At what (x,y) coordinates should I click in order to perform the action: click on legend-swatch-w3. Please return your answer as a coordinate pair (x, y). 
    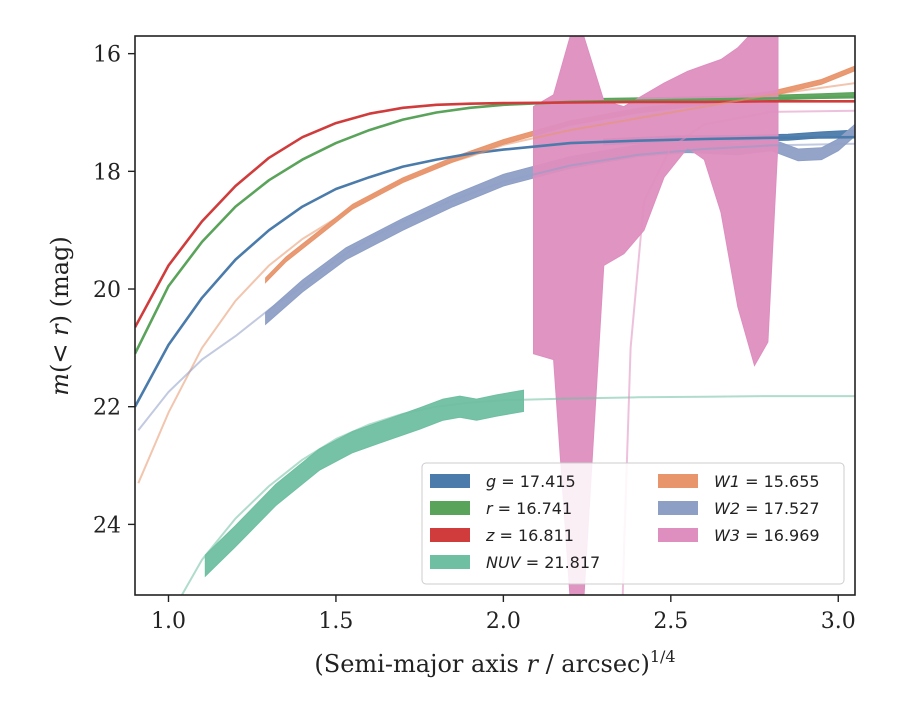
    Looking at the image, I should click on (678, 535).